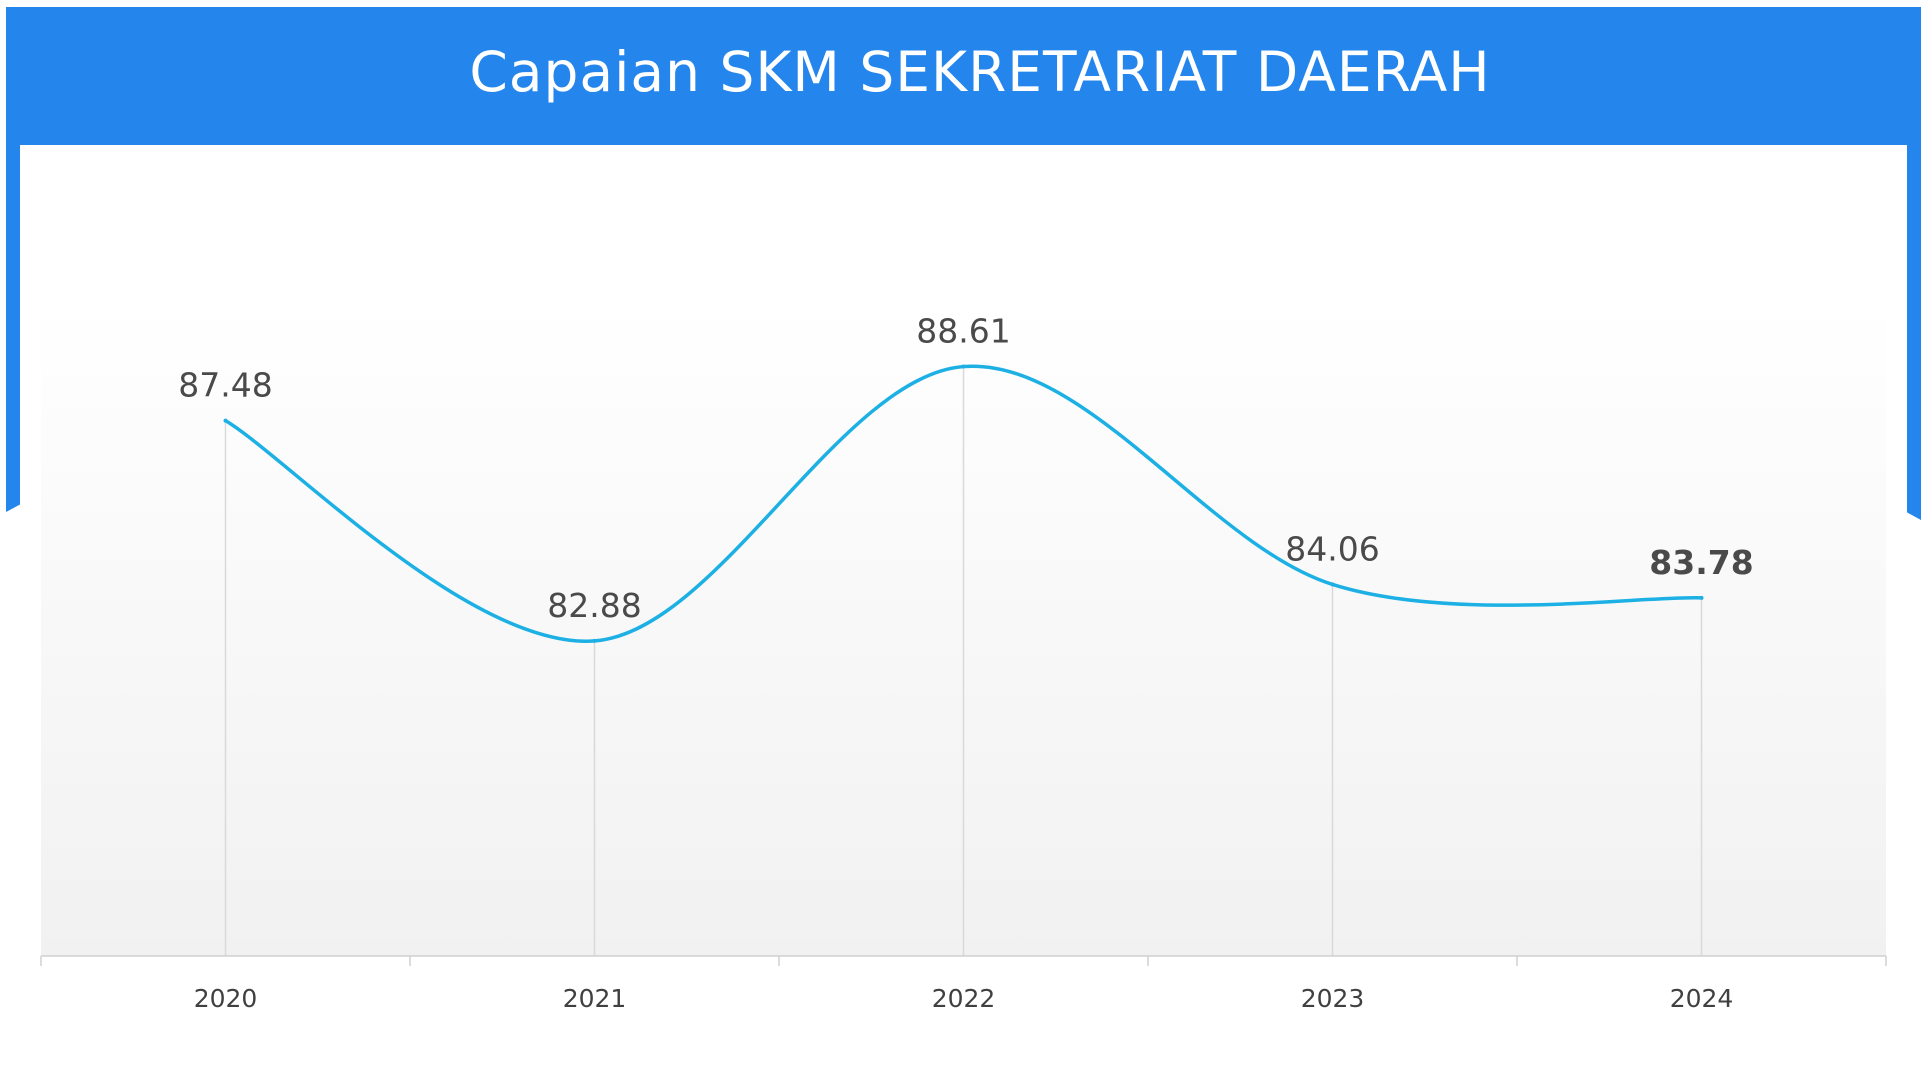 The width and height of the screenshot is (1921, 1079). What do you see at coordinates (963, 331) in the screenshot?
I see `data-label-2022: 88.61` at bounding box center [963, 331].